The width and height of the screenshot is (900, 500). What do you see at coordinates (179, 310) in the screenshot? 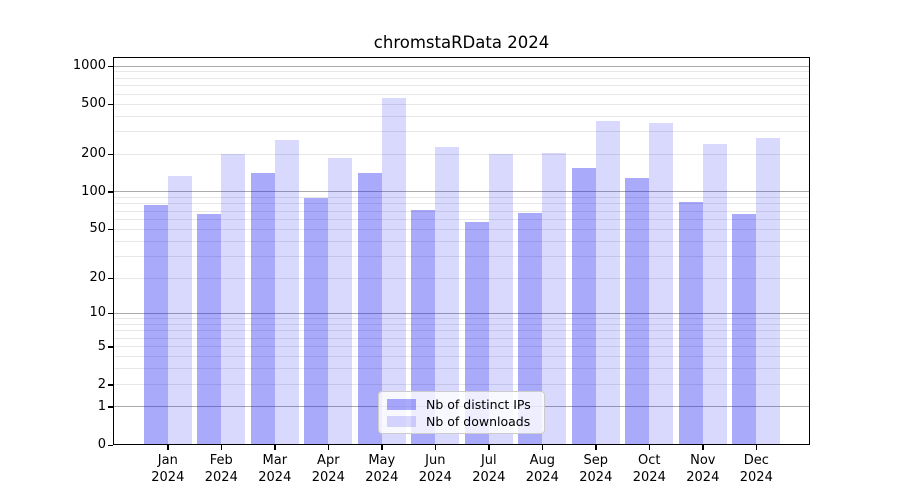
I see `bar-downloads-jan` at bounding box center [179, 310].